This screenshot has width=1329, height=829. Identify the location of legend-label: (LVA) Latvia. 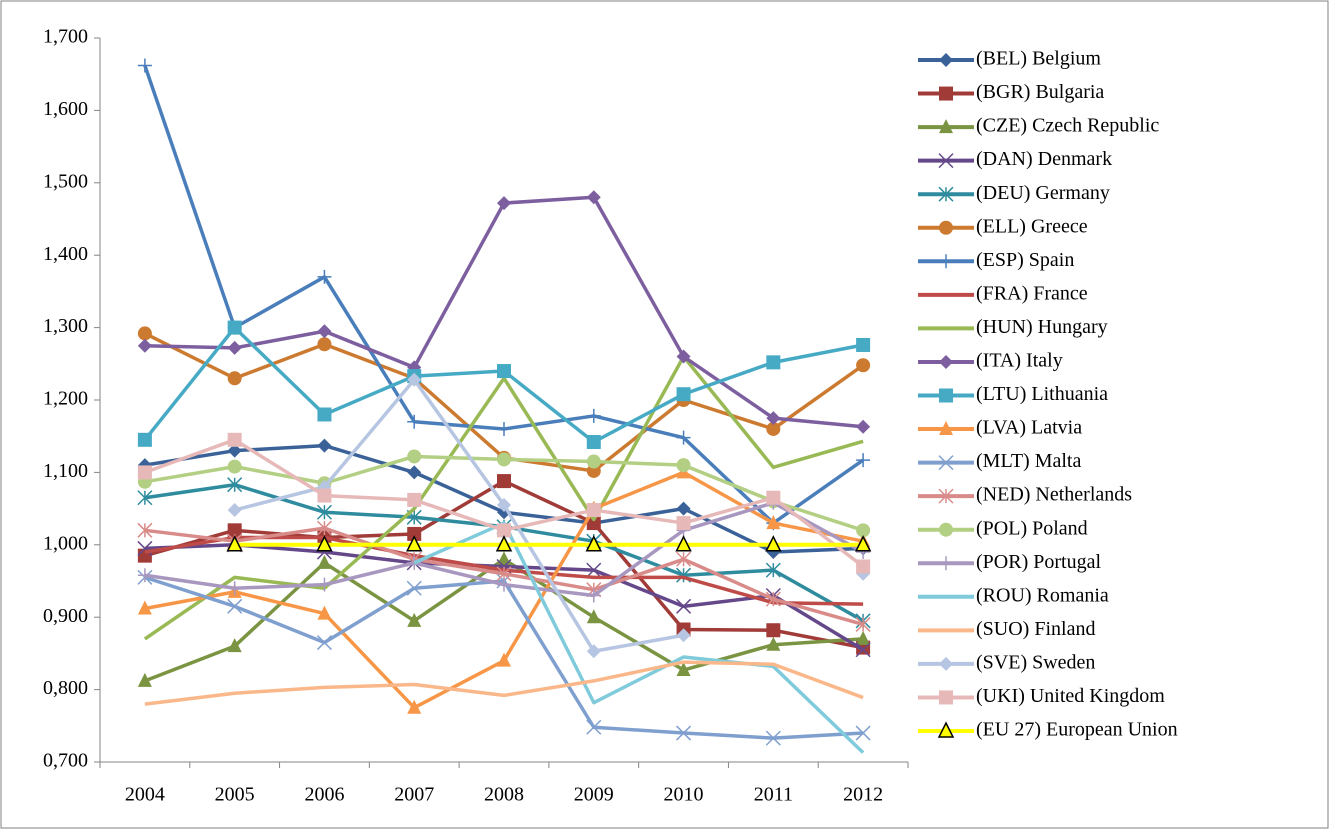
(1029, 428).